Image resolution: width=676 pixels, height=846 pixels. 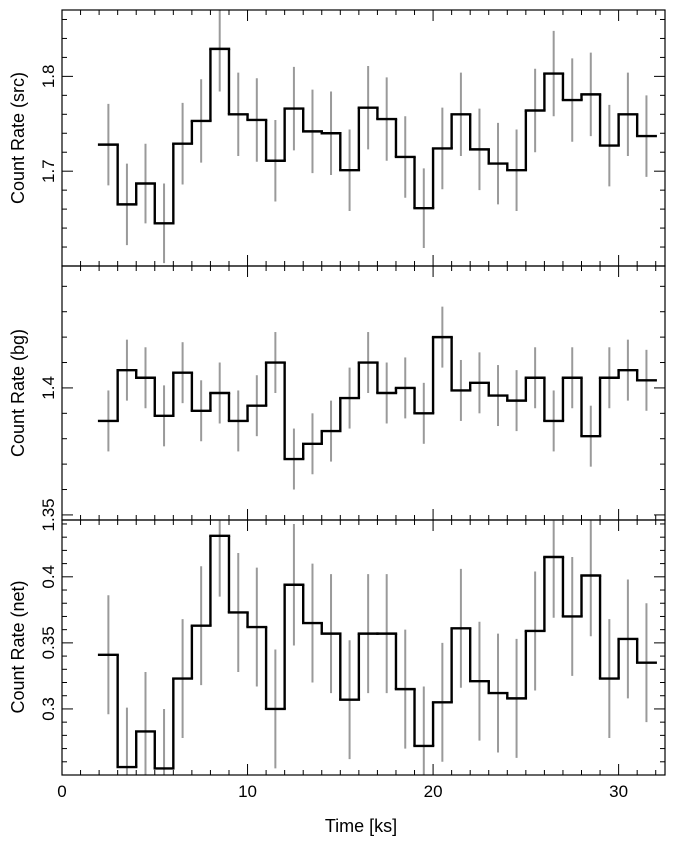 I want to click on ytick-label-bg-0: 1.35, so click(x=48, y=514).